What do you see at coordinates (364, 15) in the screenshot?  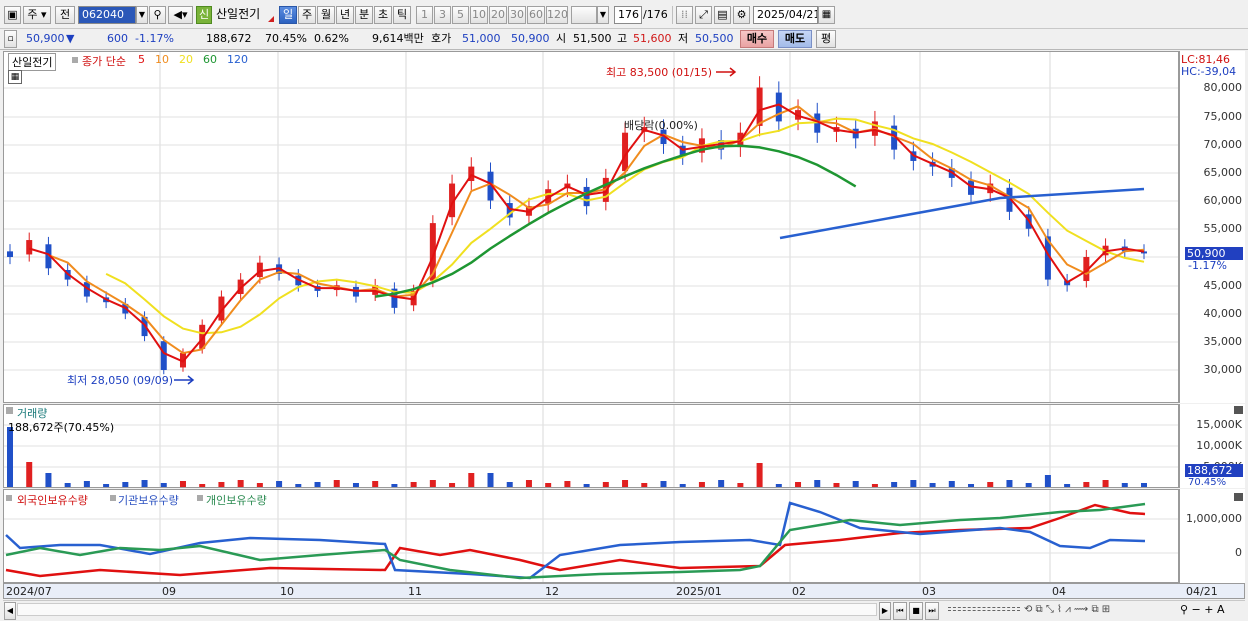 I see `period-button-4: 분` at bounding box center [364, 15].